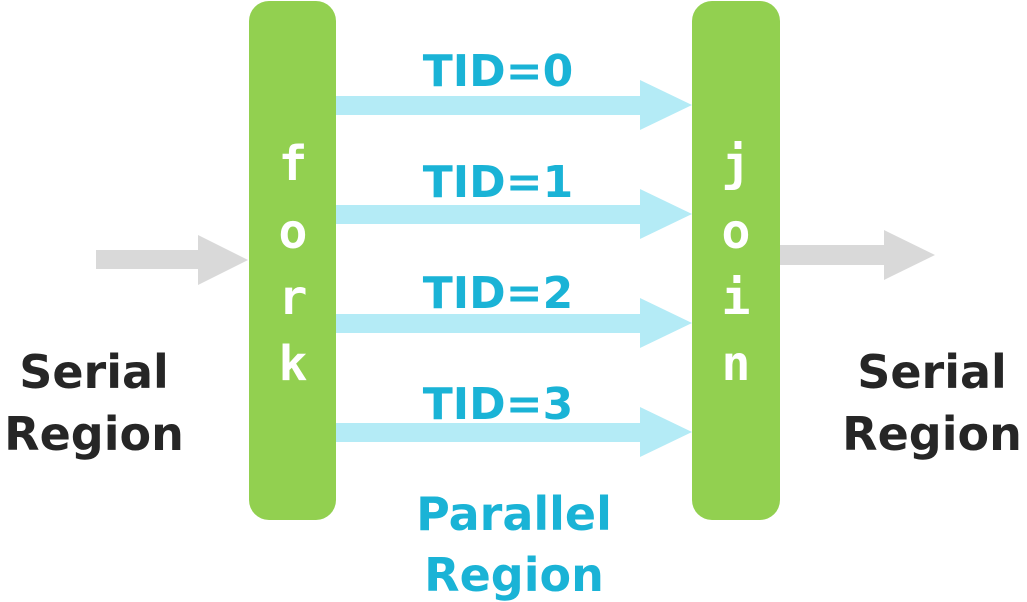 The width and height of the screenshot is (1027, 602). Describe the element at coordinates (498, 293) in the screenshot. I see `thread-label-2: TID=2` at that location.